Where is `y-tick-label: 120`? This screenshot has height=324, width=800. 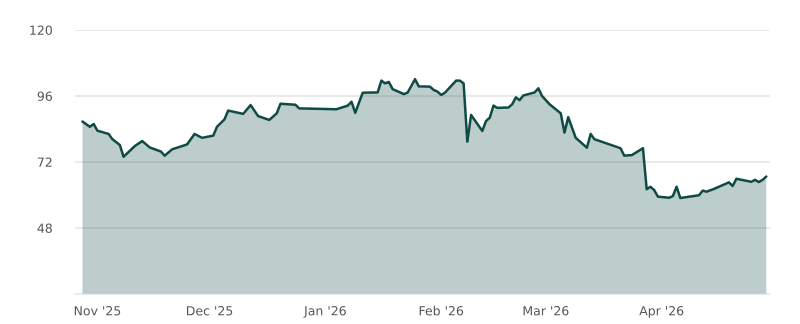
y-tick-label: 120 is located at coordinates (41, 30).